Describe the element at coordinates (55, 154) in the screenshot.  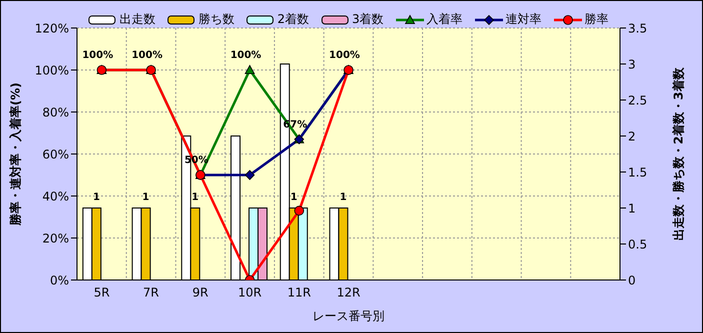
I see `y-tick-label: 60%` at that location.